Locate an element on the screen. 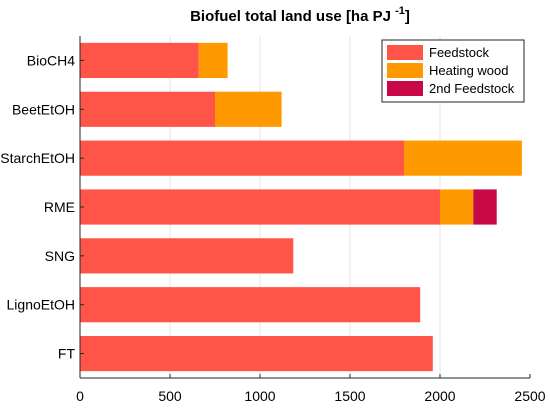  chart-title: Biofuel total land use [ha PJ -1] is located at coordinates (300, 15).